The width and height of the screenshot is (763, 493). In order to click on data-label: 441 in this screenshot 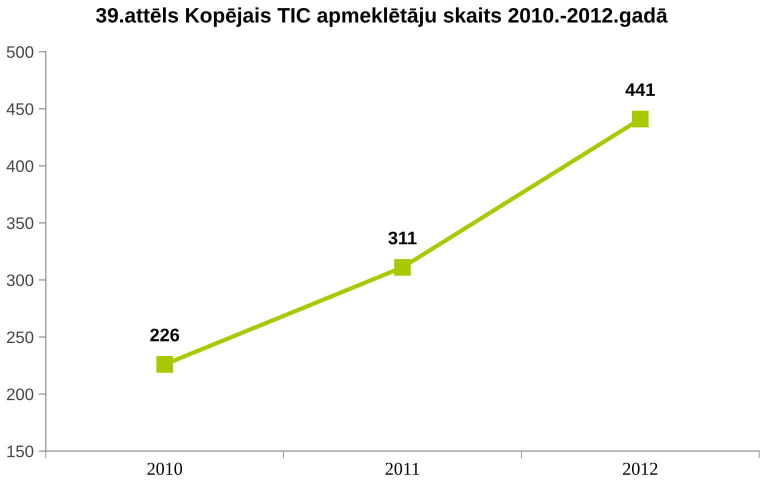, I will do `click(640, 89)`.